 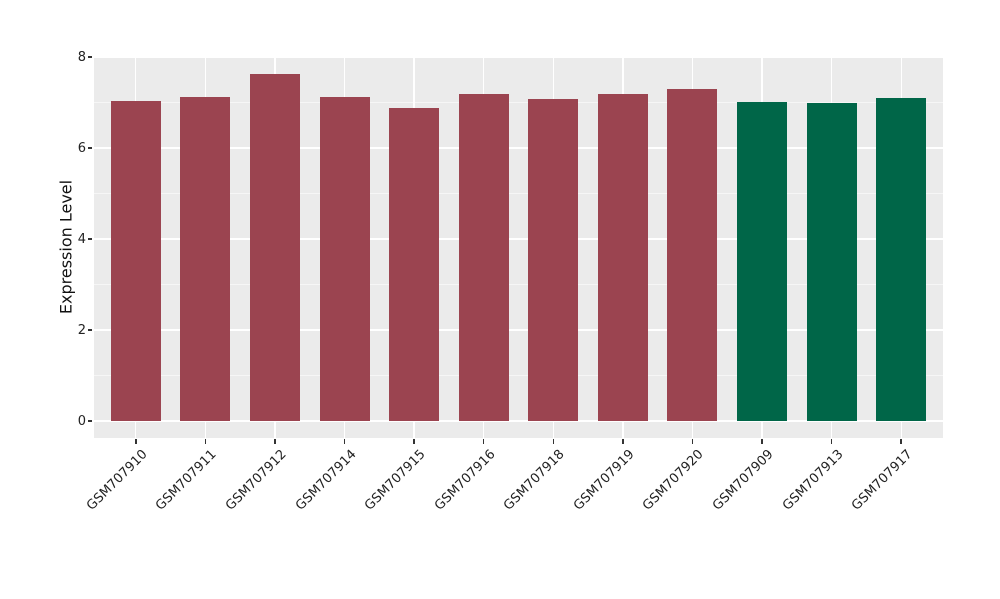 What do you see at coordinates (135, 261) in the screenshot?
I see `bar-GSM707910` at bounding box center [135, 261].